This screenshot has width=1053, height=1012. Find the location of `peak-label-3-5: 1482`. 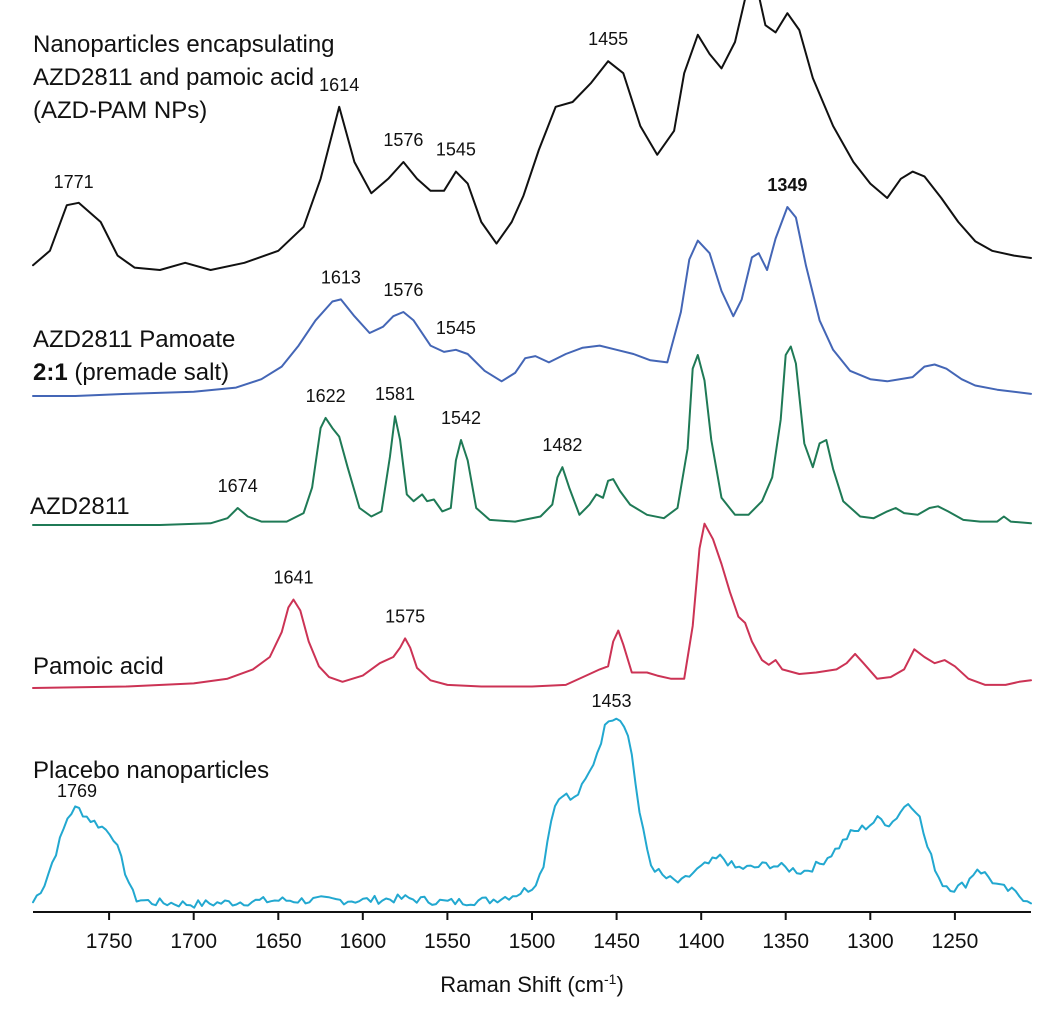

peak-label-3-5: 1482 is located at coordinates (562, 445).